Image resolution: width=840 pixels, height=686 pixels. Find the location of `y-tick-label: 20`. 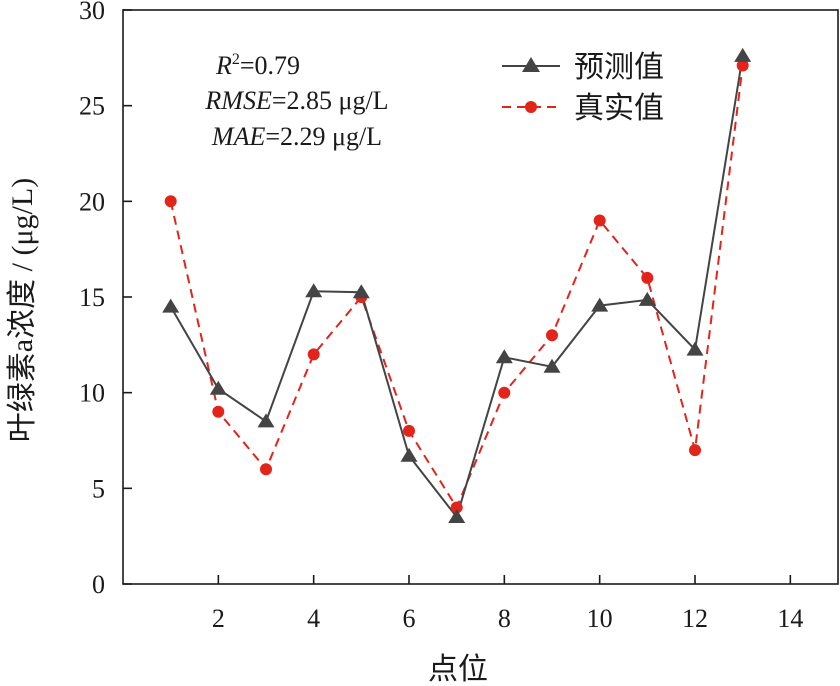

y-tick-label: 20 is located at coordinates (92, 201).